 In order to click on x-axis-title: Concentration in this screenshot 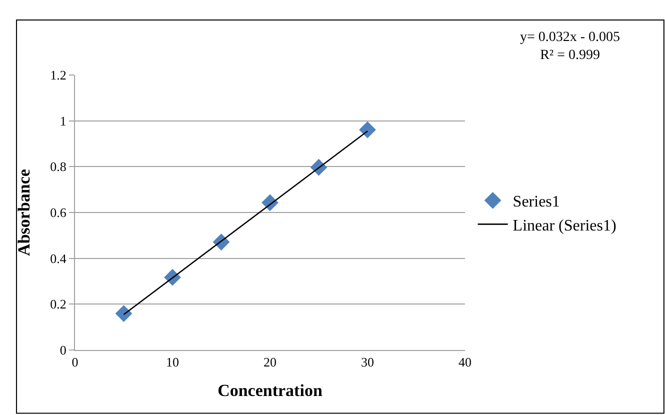, I will do `click(270, 390)`.